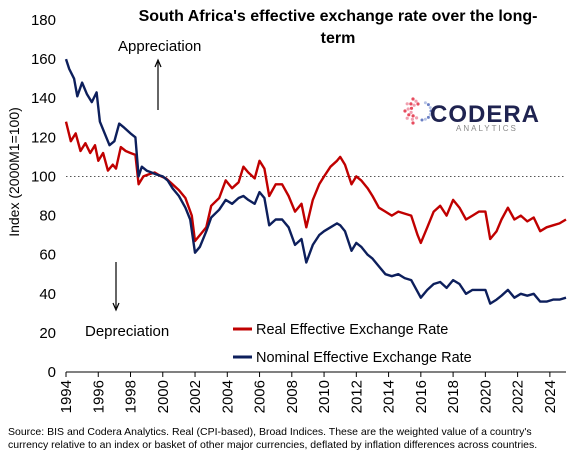 The image size is (570, 471). Describe the element at coordinates (550, 396) in the screenshot. I see `x-tick-label: 2024` at that location.